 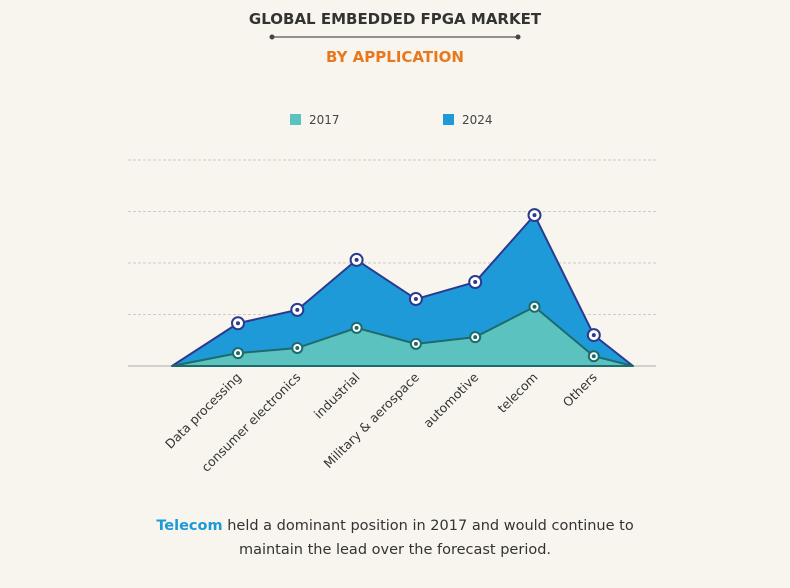 What do you see at coordinates (580, 390) in the screenshot?
I see `x-tick-label: Others` at bounding box center [580, 390].